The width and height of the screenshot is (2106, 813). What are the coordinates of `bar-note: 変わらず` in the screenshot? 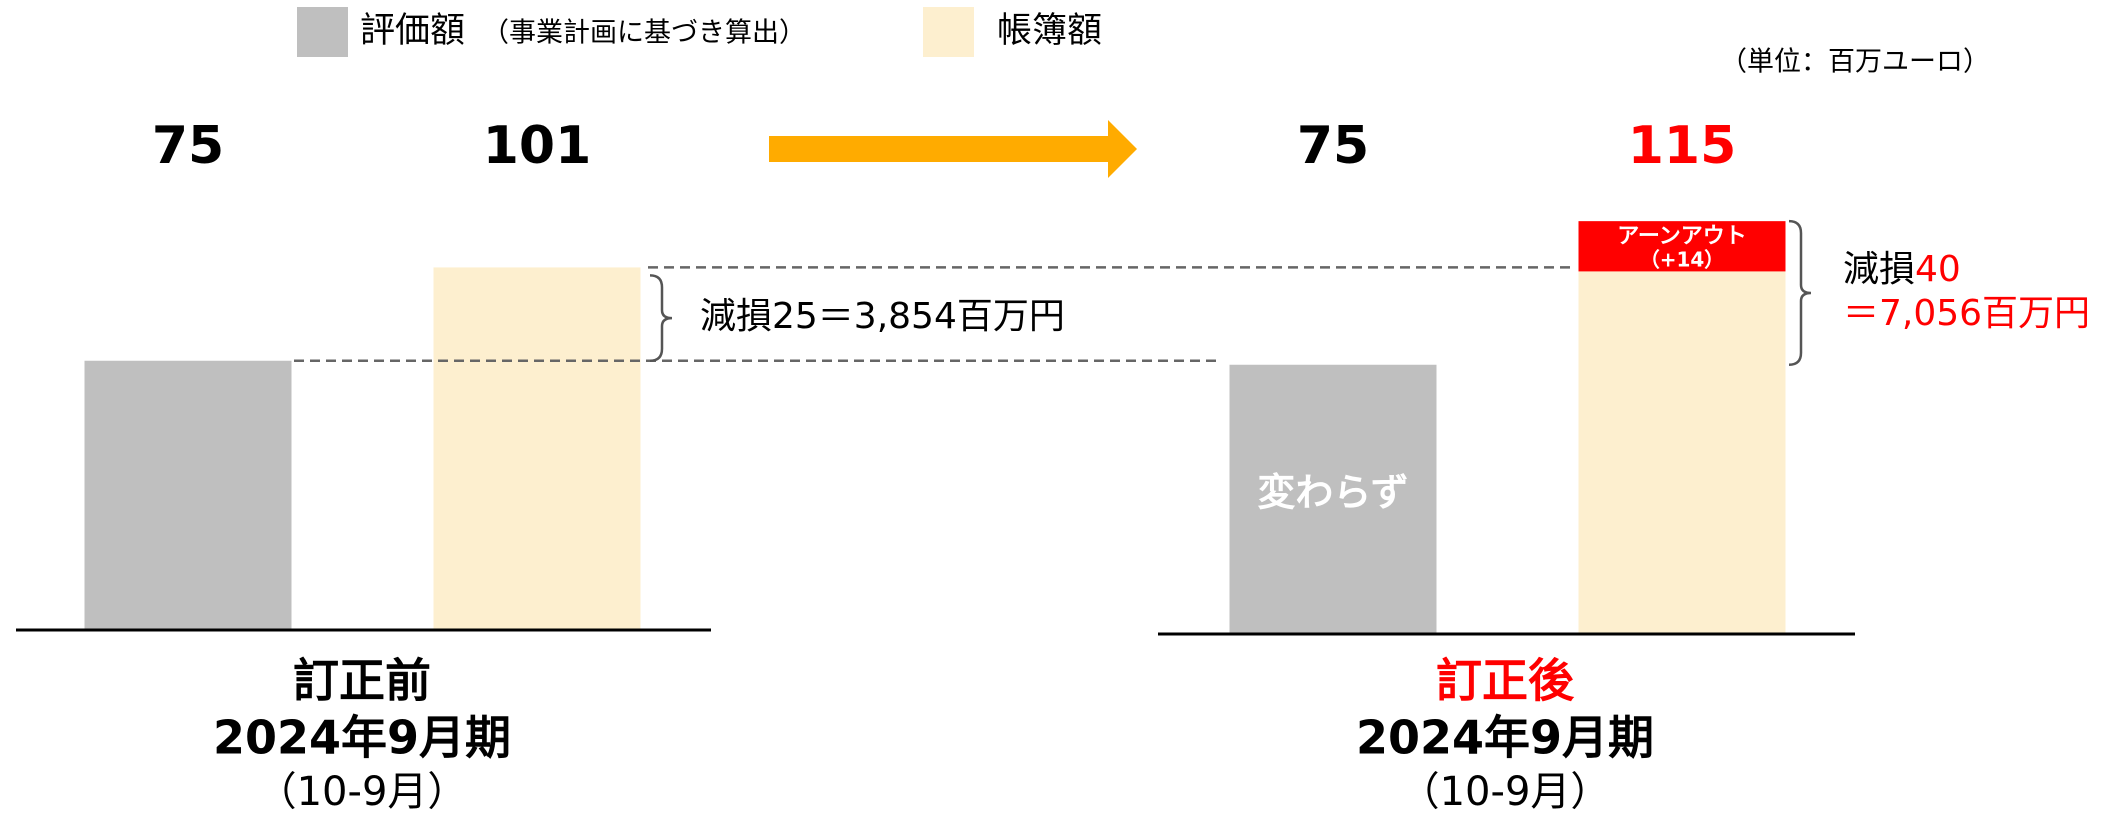 It's located at (1332, 493).